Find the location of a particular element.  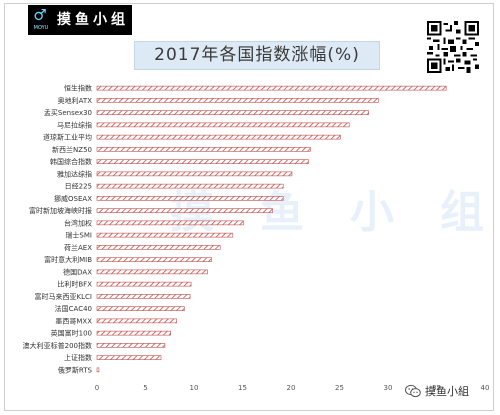

category-label: 雅加达综指 is located at coordinates (74, 173).